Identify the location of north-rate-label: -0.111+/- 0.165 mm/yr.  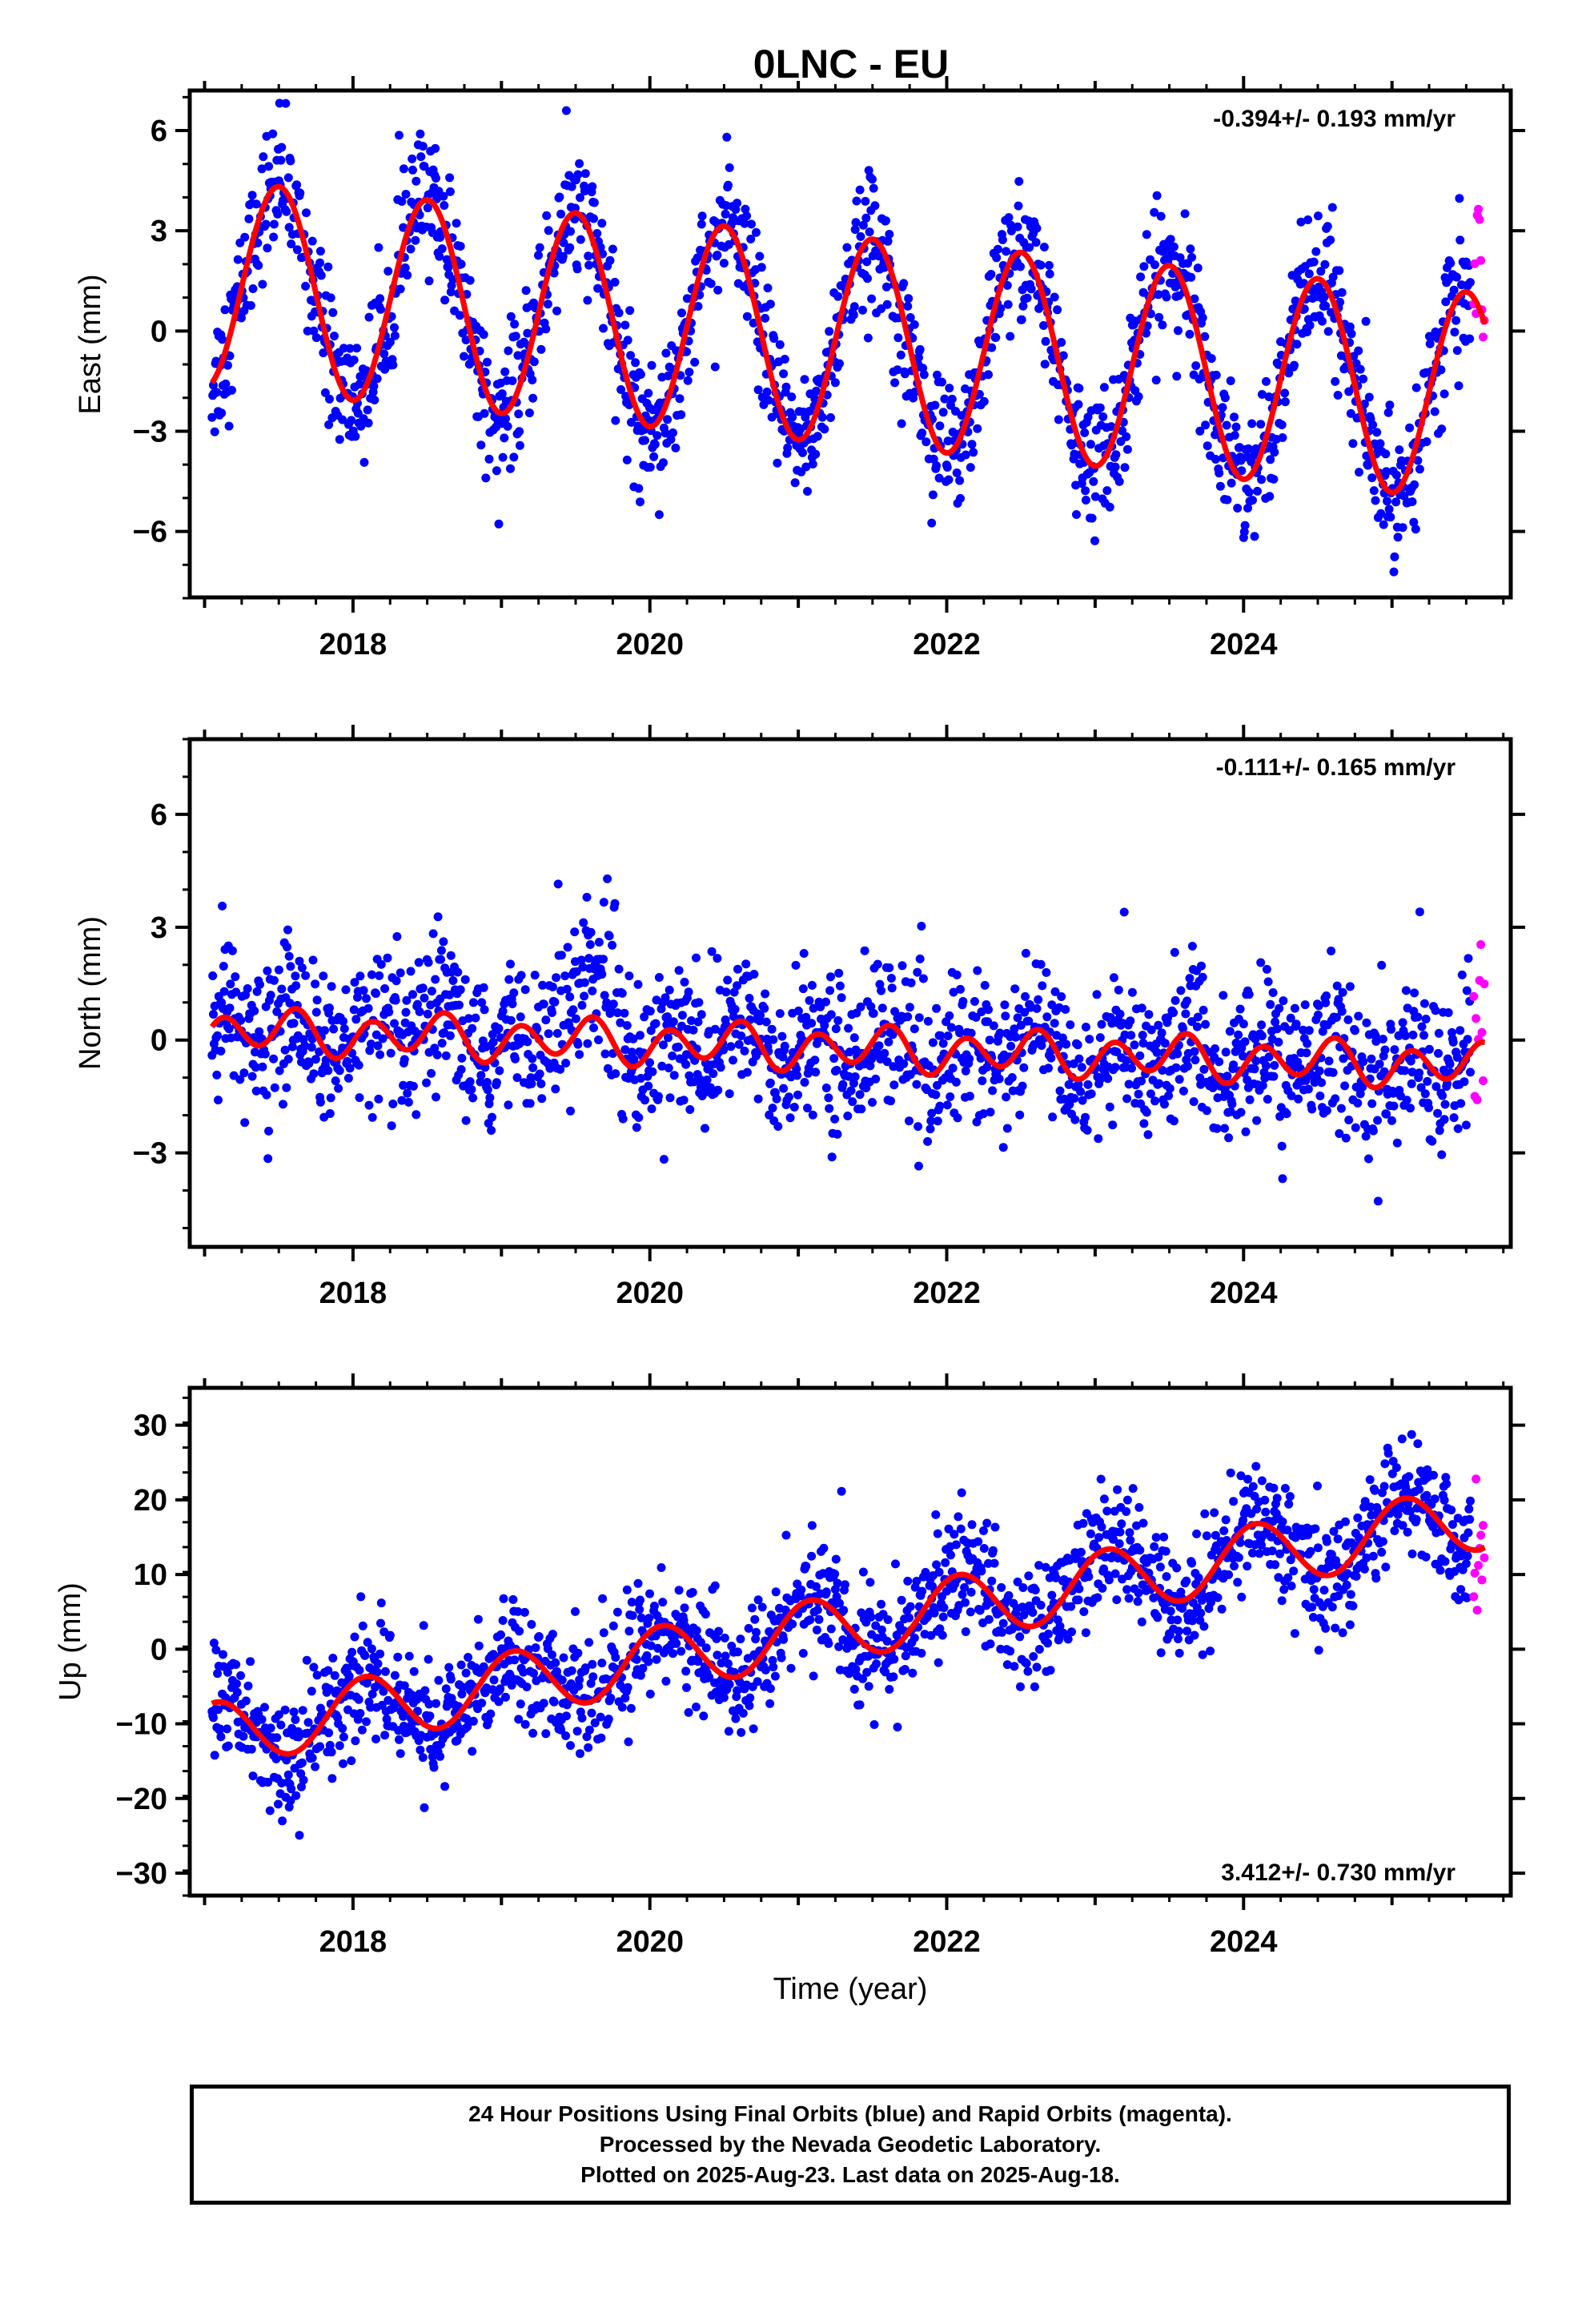
(1336, 767).